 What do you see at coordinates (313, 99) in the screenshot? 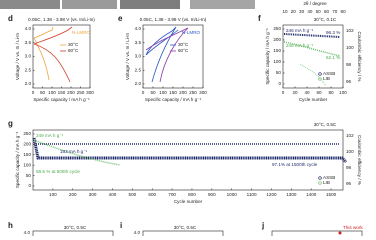
I see `axis-label: Cycle number` at bounding box center [313, 99].